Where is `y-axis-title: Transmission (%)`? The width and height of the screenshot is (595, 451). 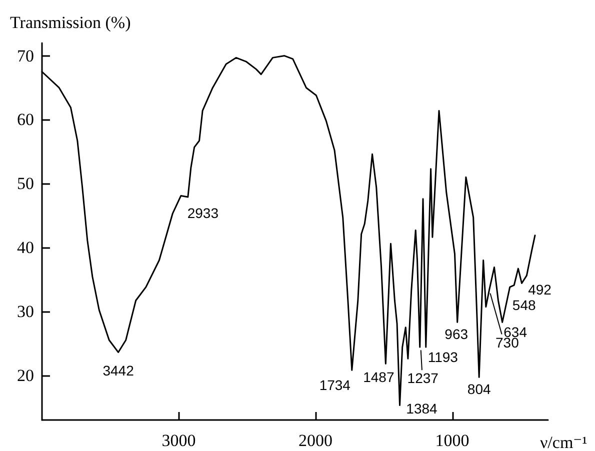 y-axis-title: Transmission (%) is located at coordinates (70, 22).